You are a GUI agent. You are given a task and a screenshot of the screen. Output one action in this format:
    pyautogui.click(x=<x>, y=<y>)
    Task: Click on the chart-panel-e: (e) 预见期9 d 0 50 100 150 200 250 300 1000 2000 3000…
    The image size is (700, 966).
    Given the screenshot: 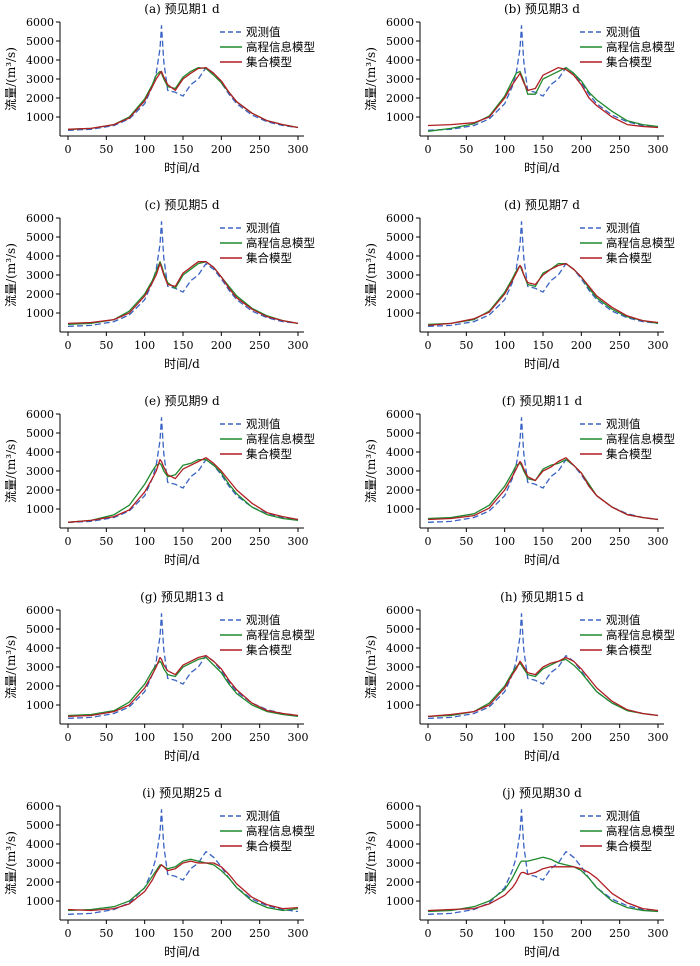 What is the action you would take?
    pyautogui.click(x=159, y=480)
    